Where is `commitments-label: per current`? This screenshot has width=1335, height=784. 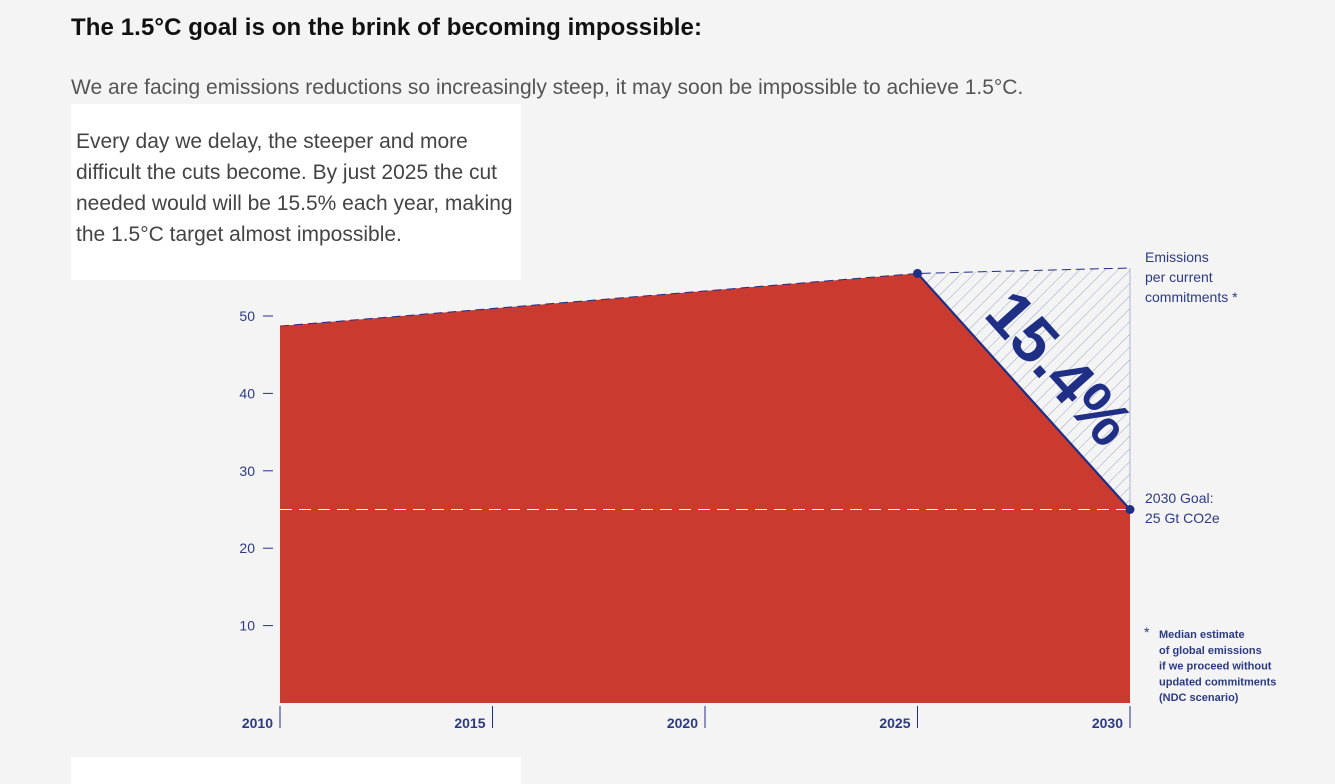
commitments-label: per current is located at coordinates (1179, 277).